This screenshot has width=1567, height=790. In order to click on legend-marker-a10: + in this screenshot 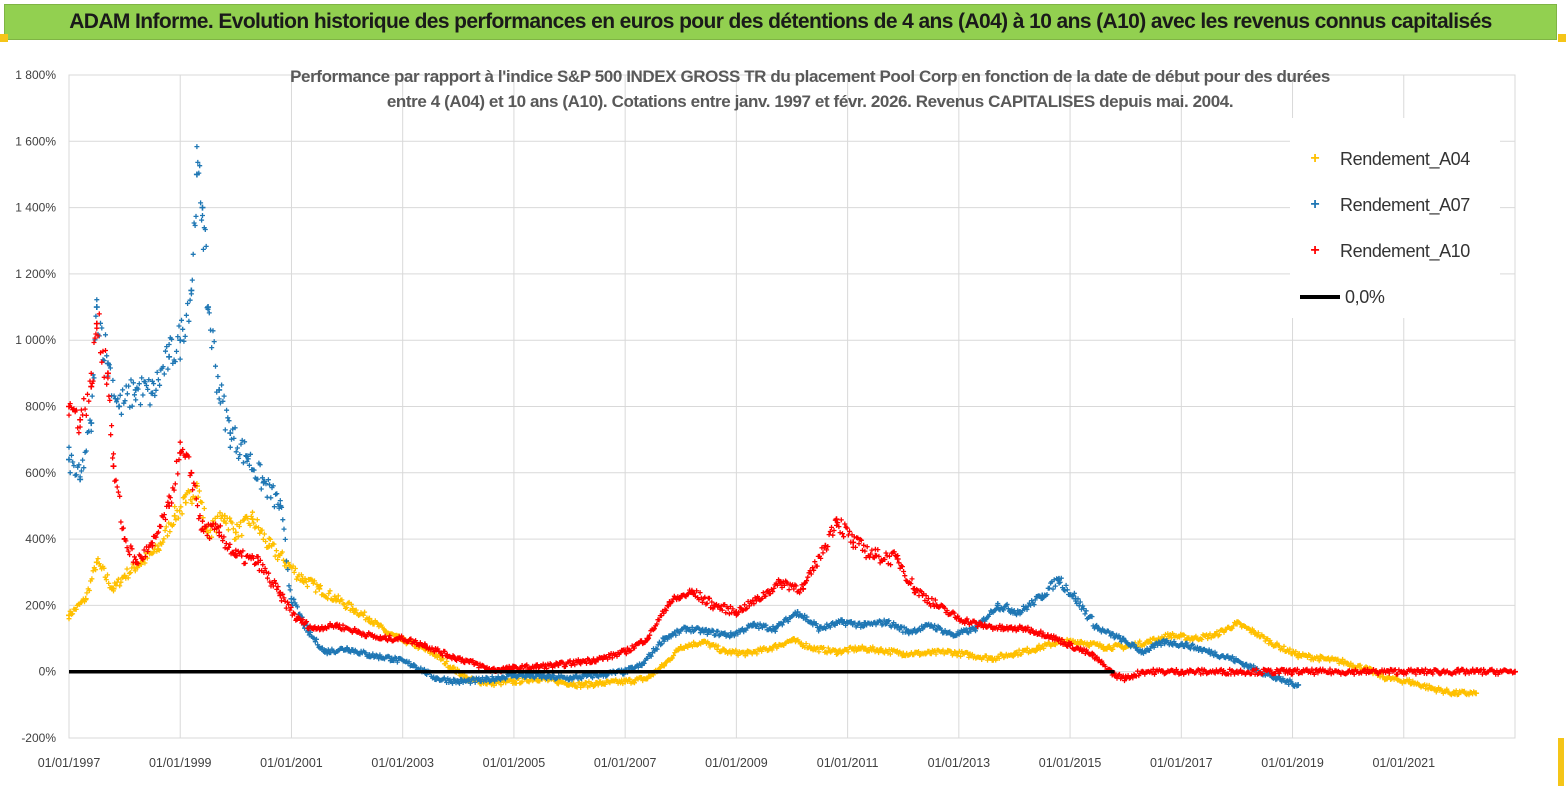, I will do `click(1315, 250)`.